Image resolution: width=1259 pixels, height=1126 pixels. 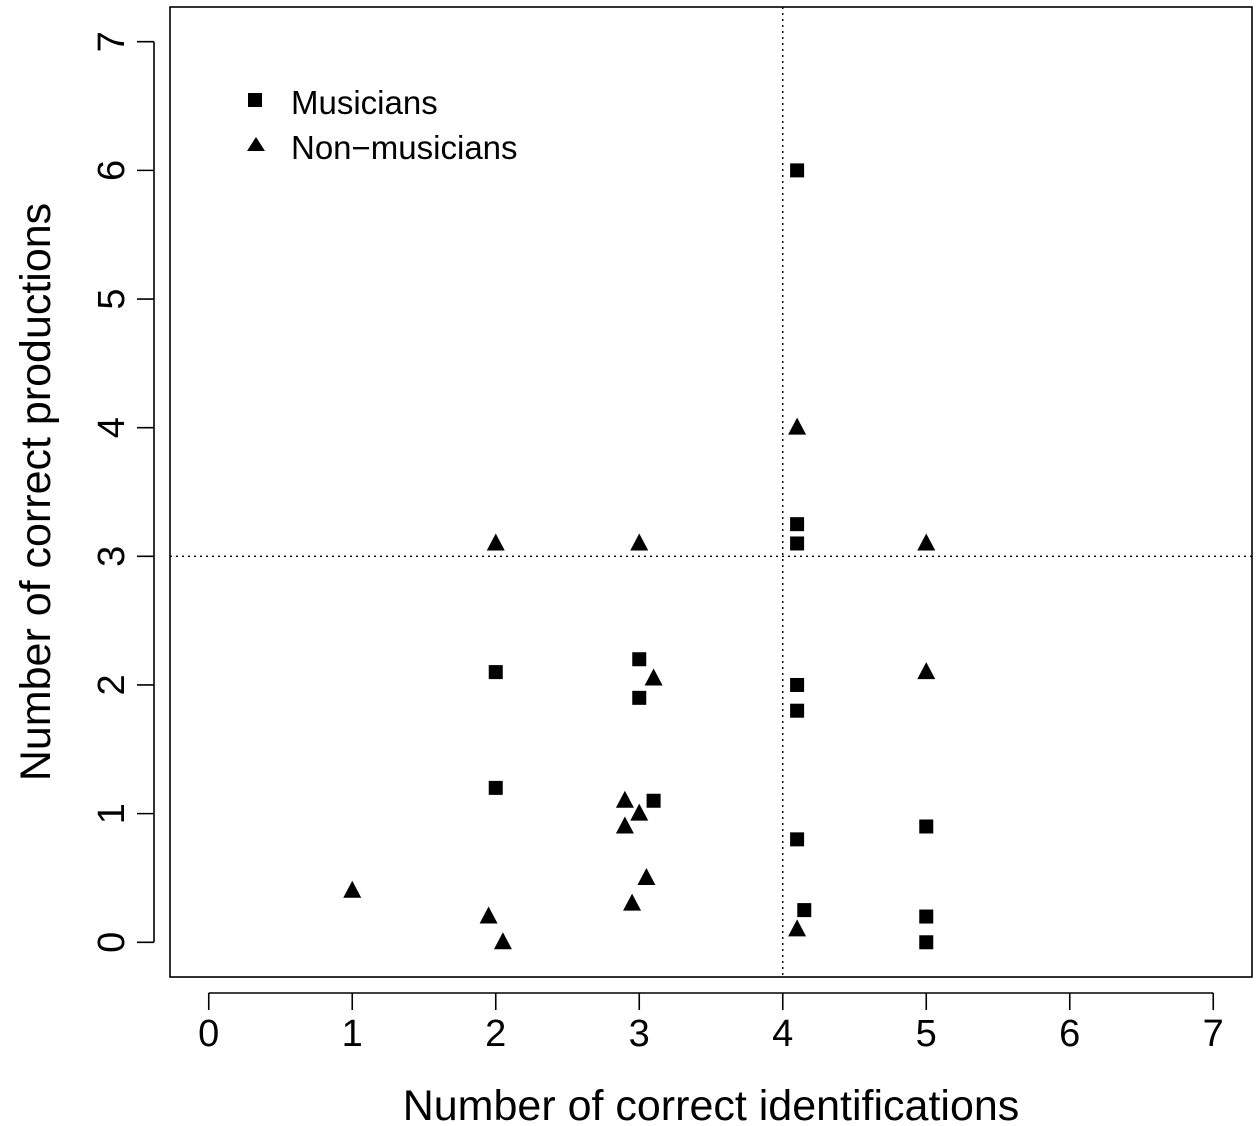 What do you see at coordinates (495, 1034) in the screenshot?
I see `x-tick-label: 2` at bounding box center [495, 1034].